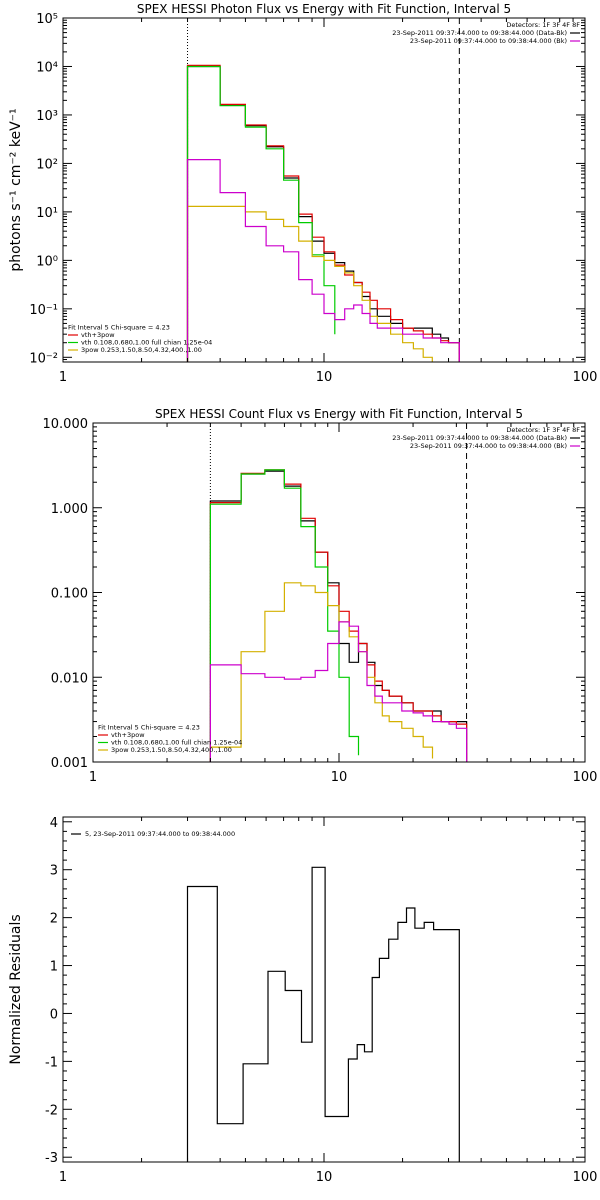 Image resolution: width=600 pixels, height=1200 pixels. What do you see at coordinates (51, 1158) in the screenshot?
I see `y-tick-label: -3` at bounding box center [51, 1158].